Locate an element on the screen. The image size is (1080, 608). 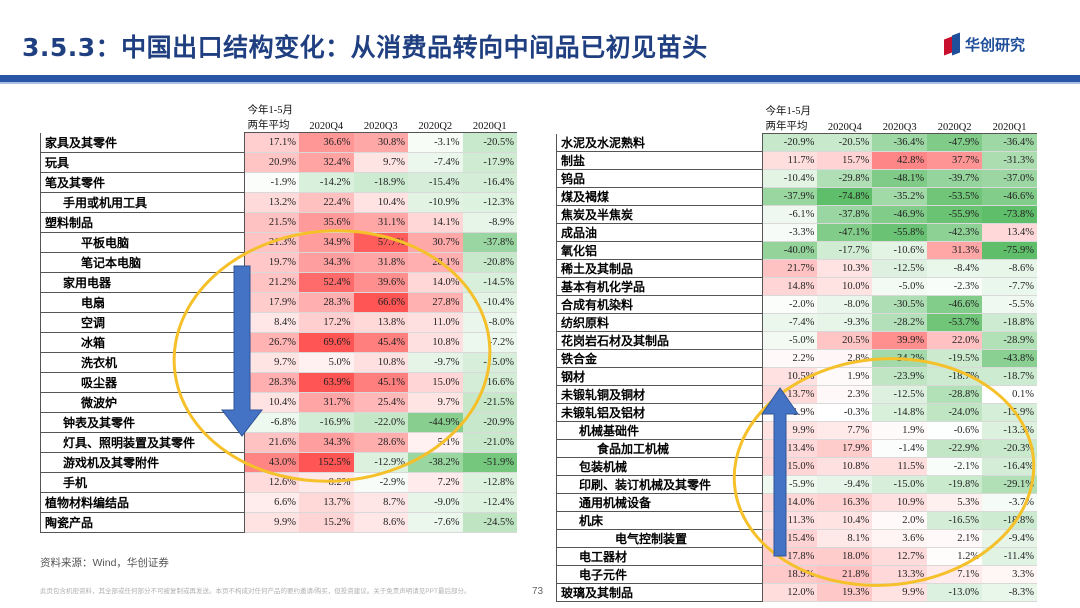
value-cell: -29.8% is located at coordinates (845, 178).